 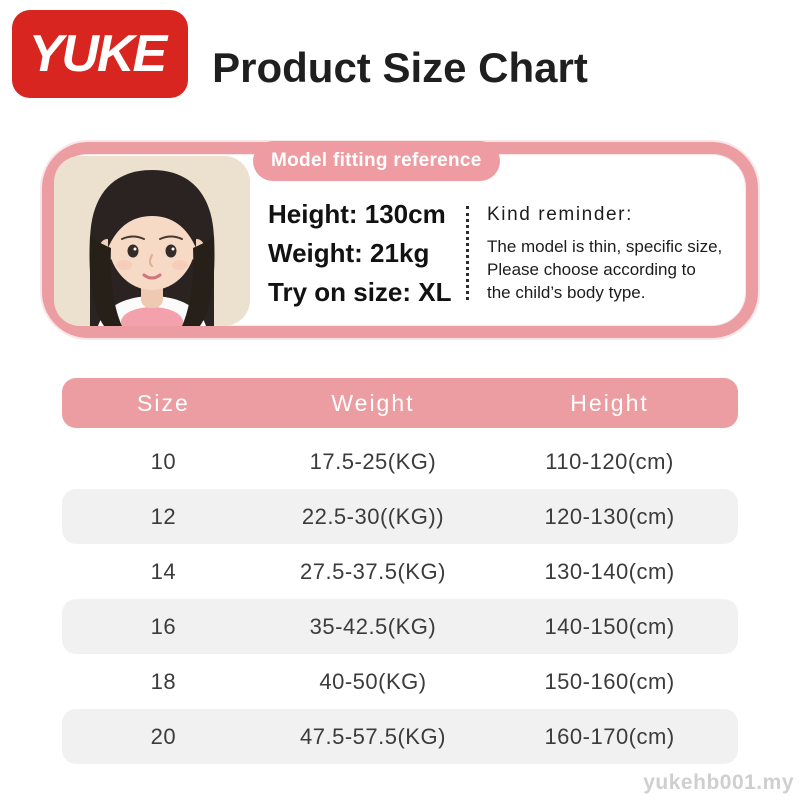 I want to click on table-row: 12 22.5-30((KG)) 120-130(cm), so click(x=400, y=516).